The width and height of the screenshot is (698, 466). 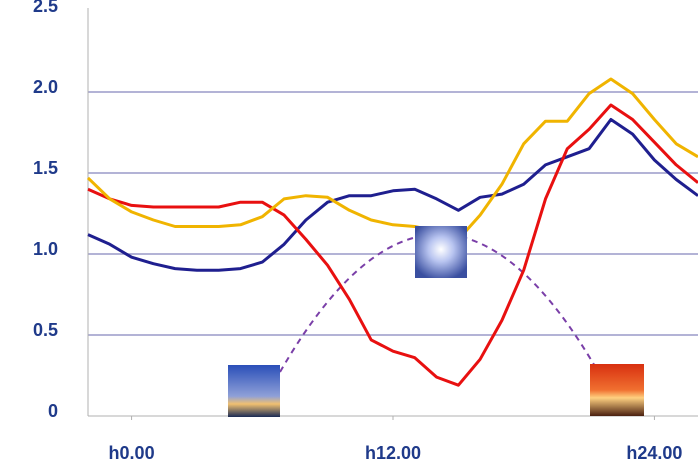 I want to click on y-tick-label: 0.5, so click(x=45, y=330).